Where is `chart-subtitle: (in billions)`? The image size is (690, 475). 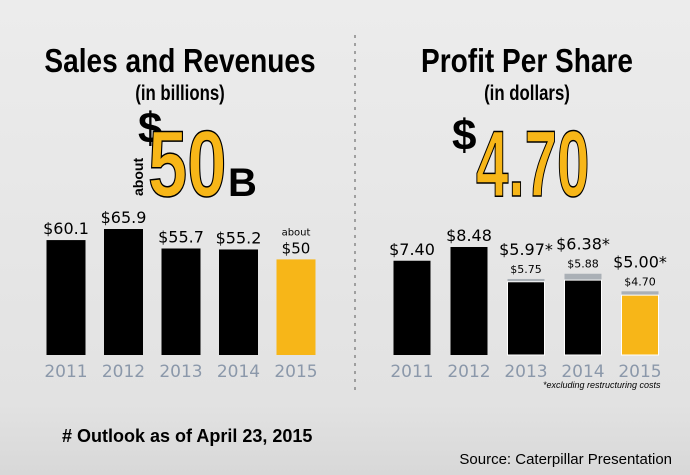
chart-subtitle: (in billions) is located at coordinates (180, 93).